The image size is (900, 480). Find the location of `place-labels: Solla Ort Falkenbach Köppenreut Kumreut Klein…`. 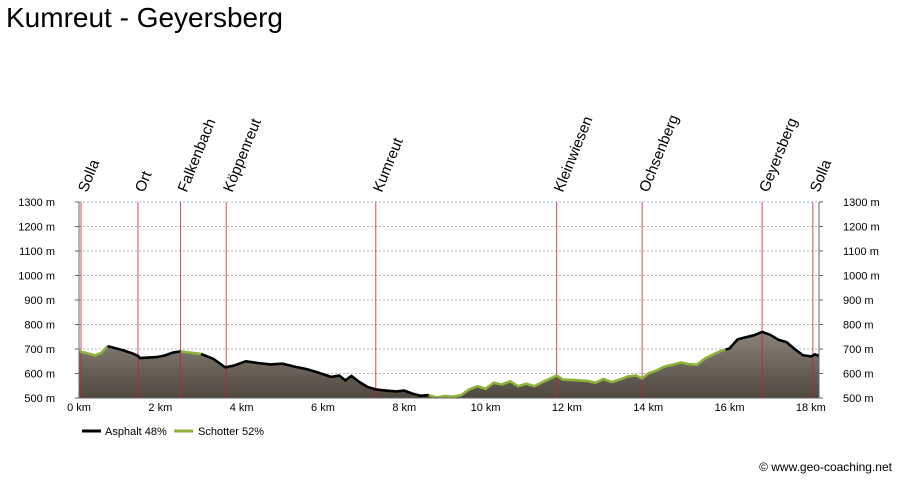

place-labels: Solla Ort Falkenbach Köppenreut Kumreut Klein… is located at coordinates (455, 153).